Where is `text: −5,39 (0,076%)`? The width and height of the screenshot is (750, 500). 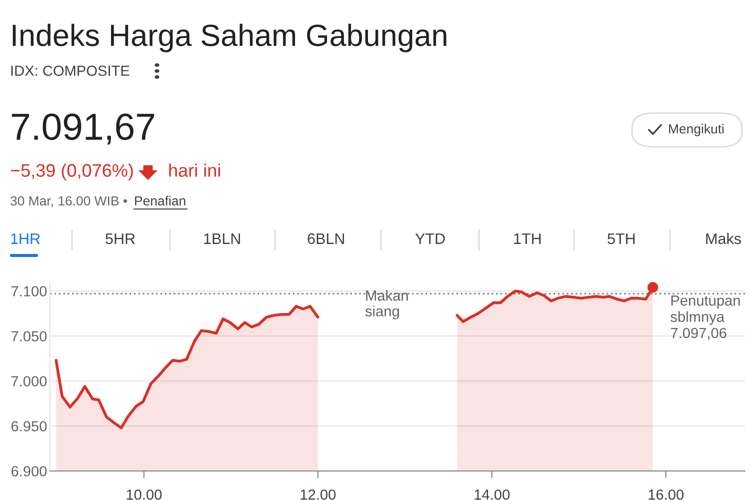 text: −5,39 (0,076%) is located at coordinates (71, 172).